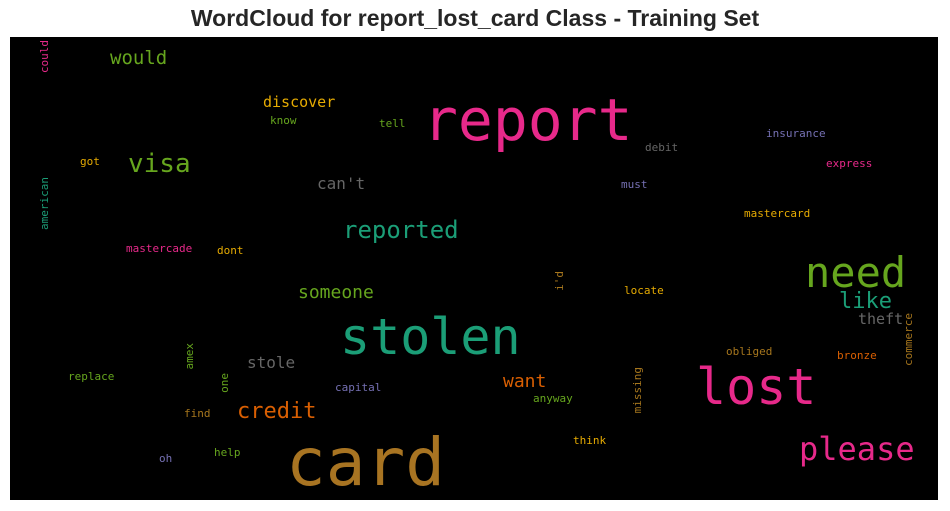 The height and width of the screenshot is (511, 950). Describe the element at coordinates (189, 356) in the screenshot. I see `word-amex: amex` at that location.